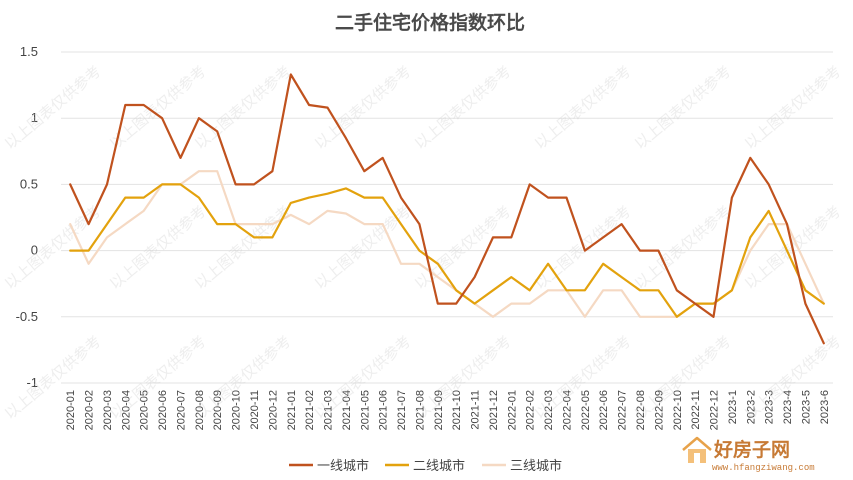 The height and width of the screenshot is (480, 853). Describe the element at coordinates (536, 466) in the screenshot. I see `legend-label: 三线城市` at that location.